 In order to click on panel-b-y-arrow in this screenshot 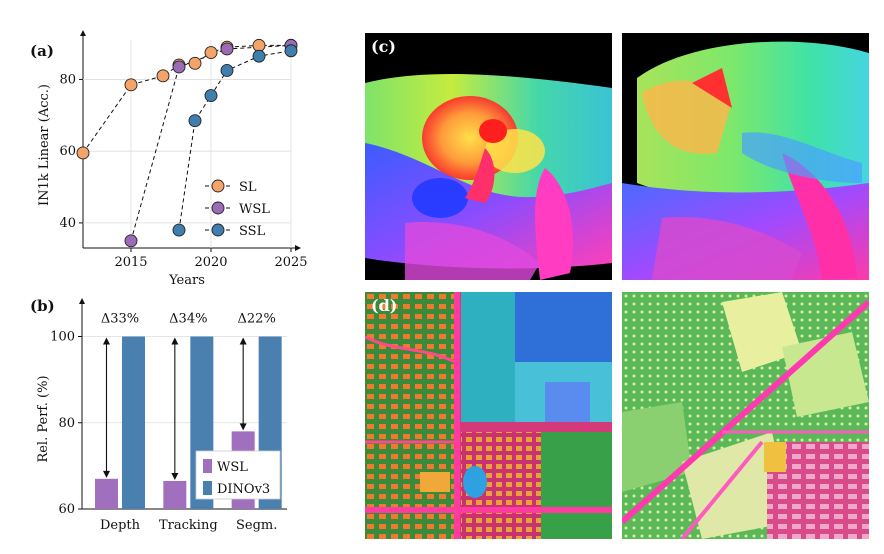, I will do `click(82, 301)`.